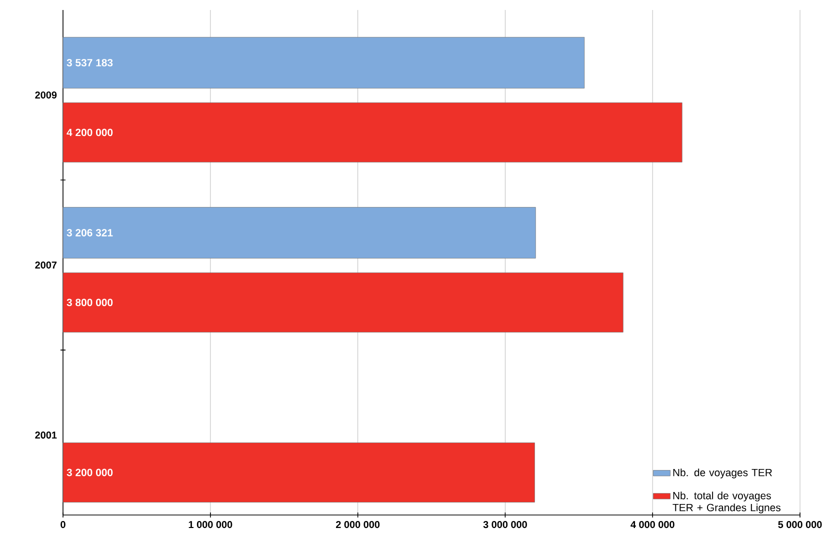 This screenshot has width=838, height=545. Describe the element at coordinates (726, 503) in the screenshot. I see `legend-label: Nb. total de voyages TER + Grandes Lignes` at that location.